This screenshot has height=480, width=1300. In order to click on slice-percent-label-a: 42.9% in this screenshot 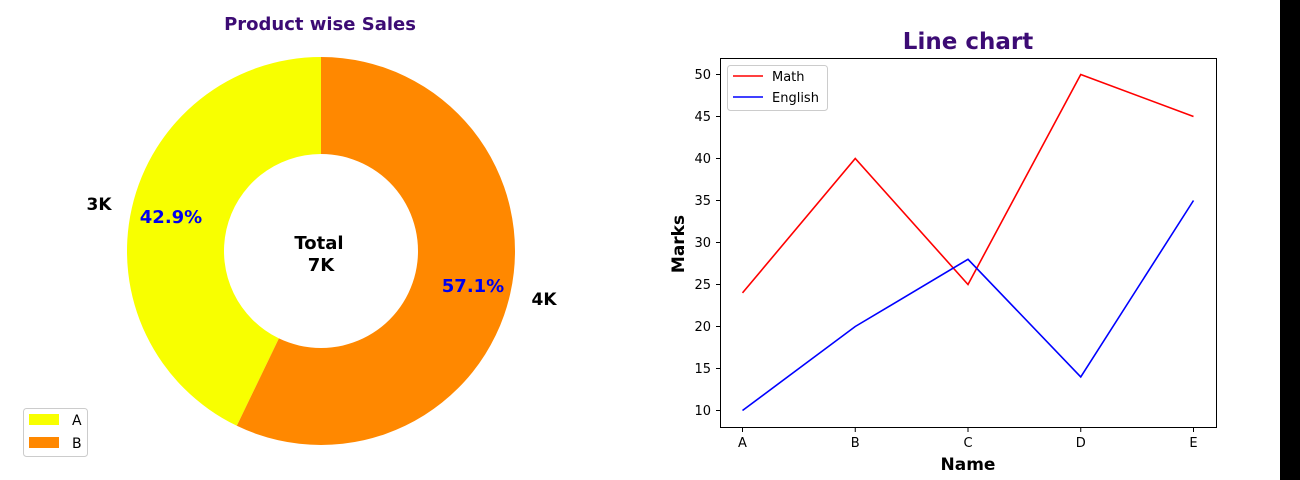, I will do `click(171, 217)`.